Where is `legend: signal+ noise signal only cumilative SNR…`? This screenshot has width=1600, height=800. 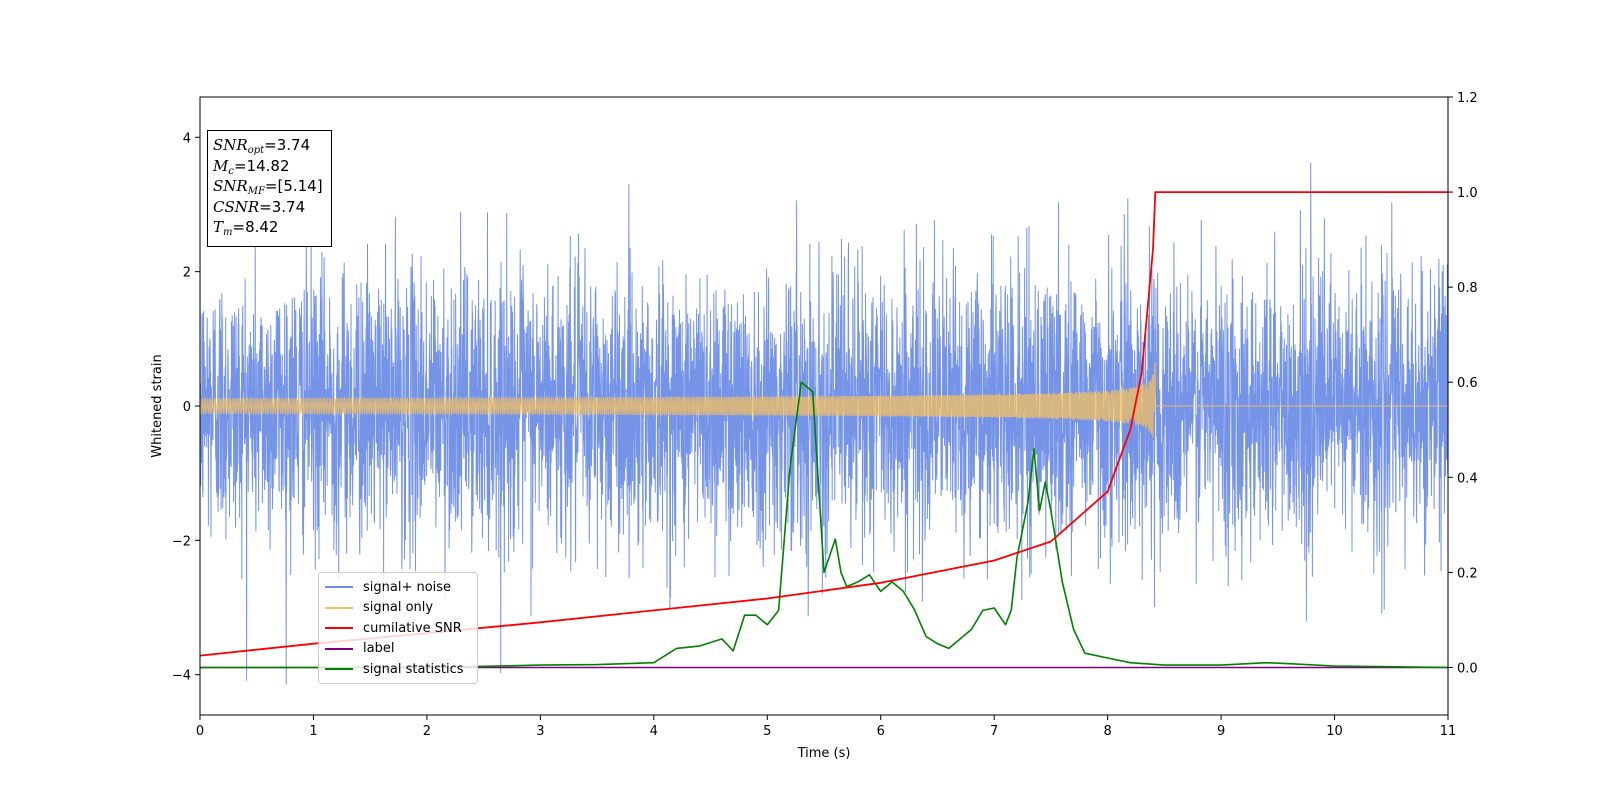
legend: signal+ noise signal only cumilative SNR… is located at coordinates (398, 628).